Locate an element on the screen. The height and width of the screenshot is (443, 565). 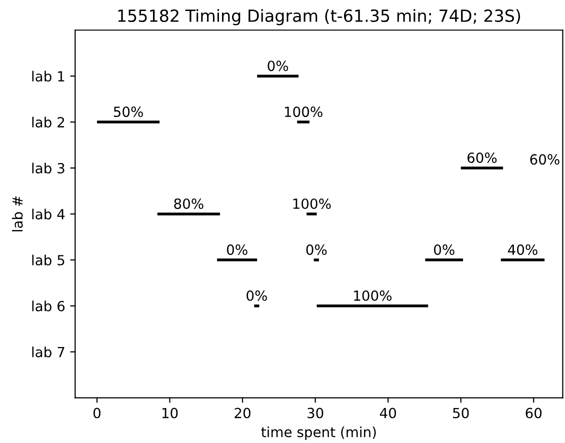
x-tick-label: 60 is located at coordinates (534, 413).